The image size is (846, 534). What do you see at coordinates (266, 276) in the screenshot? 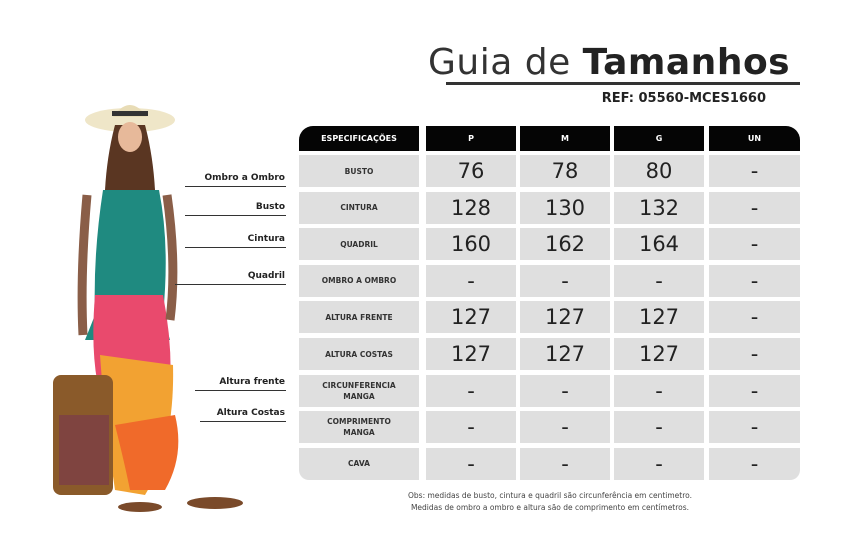
I see `measure-label: Quadril` at bounding box center [266, 276].